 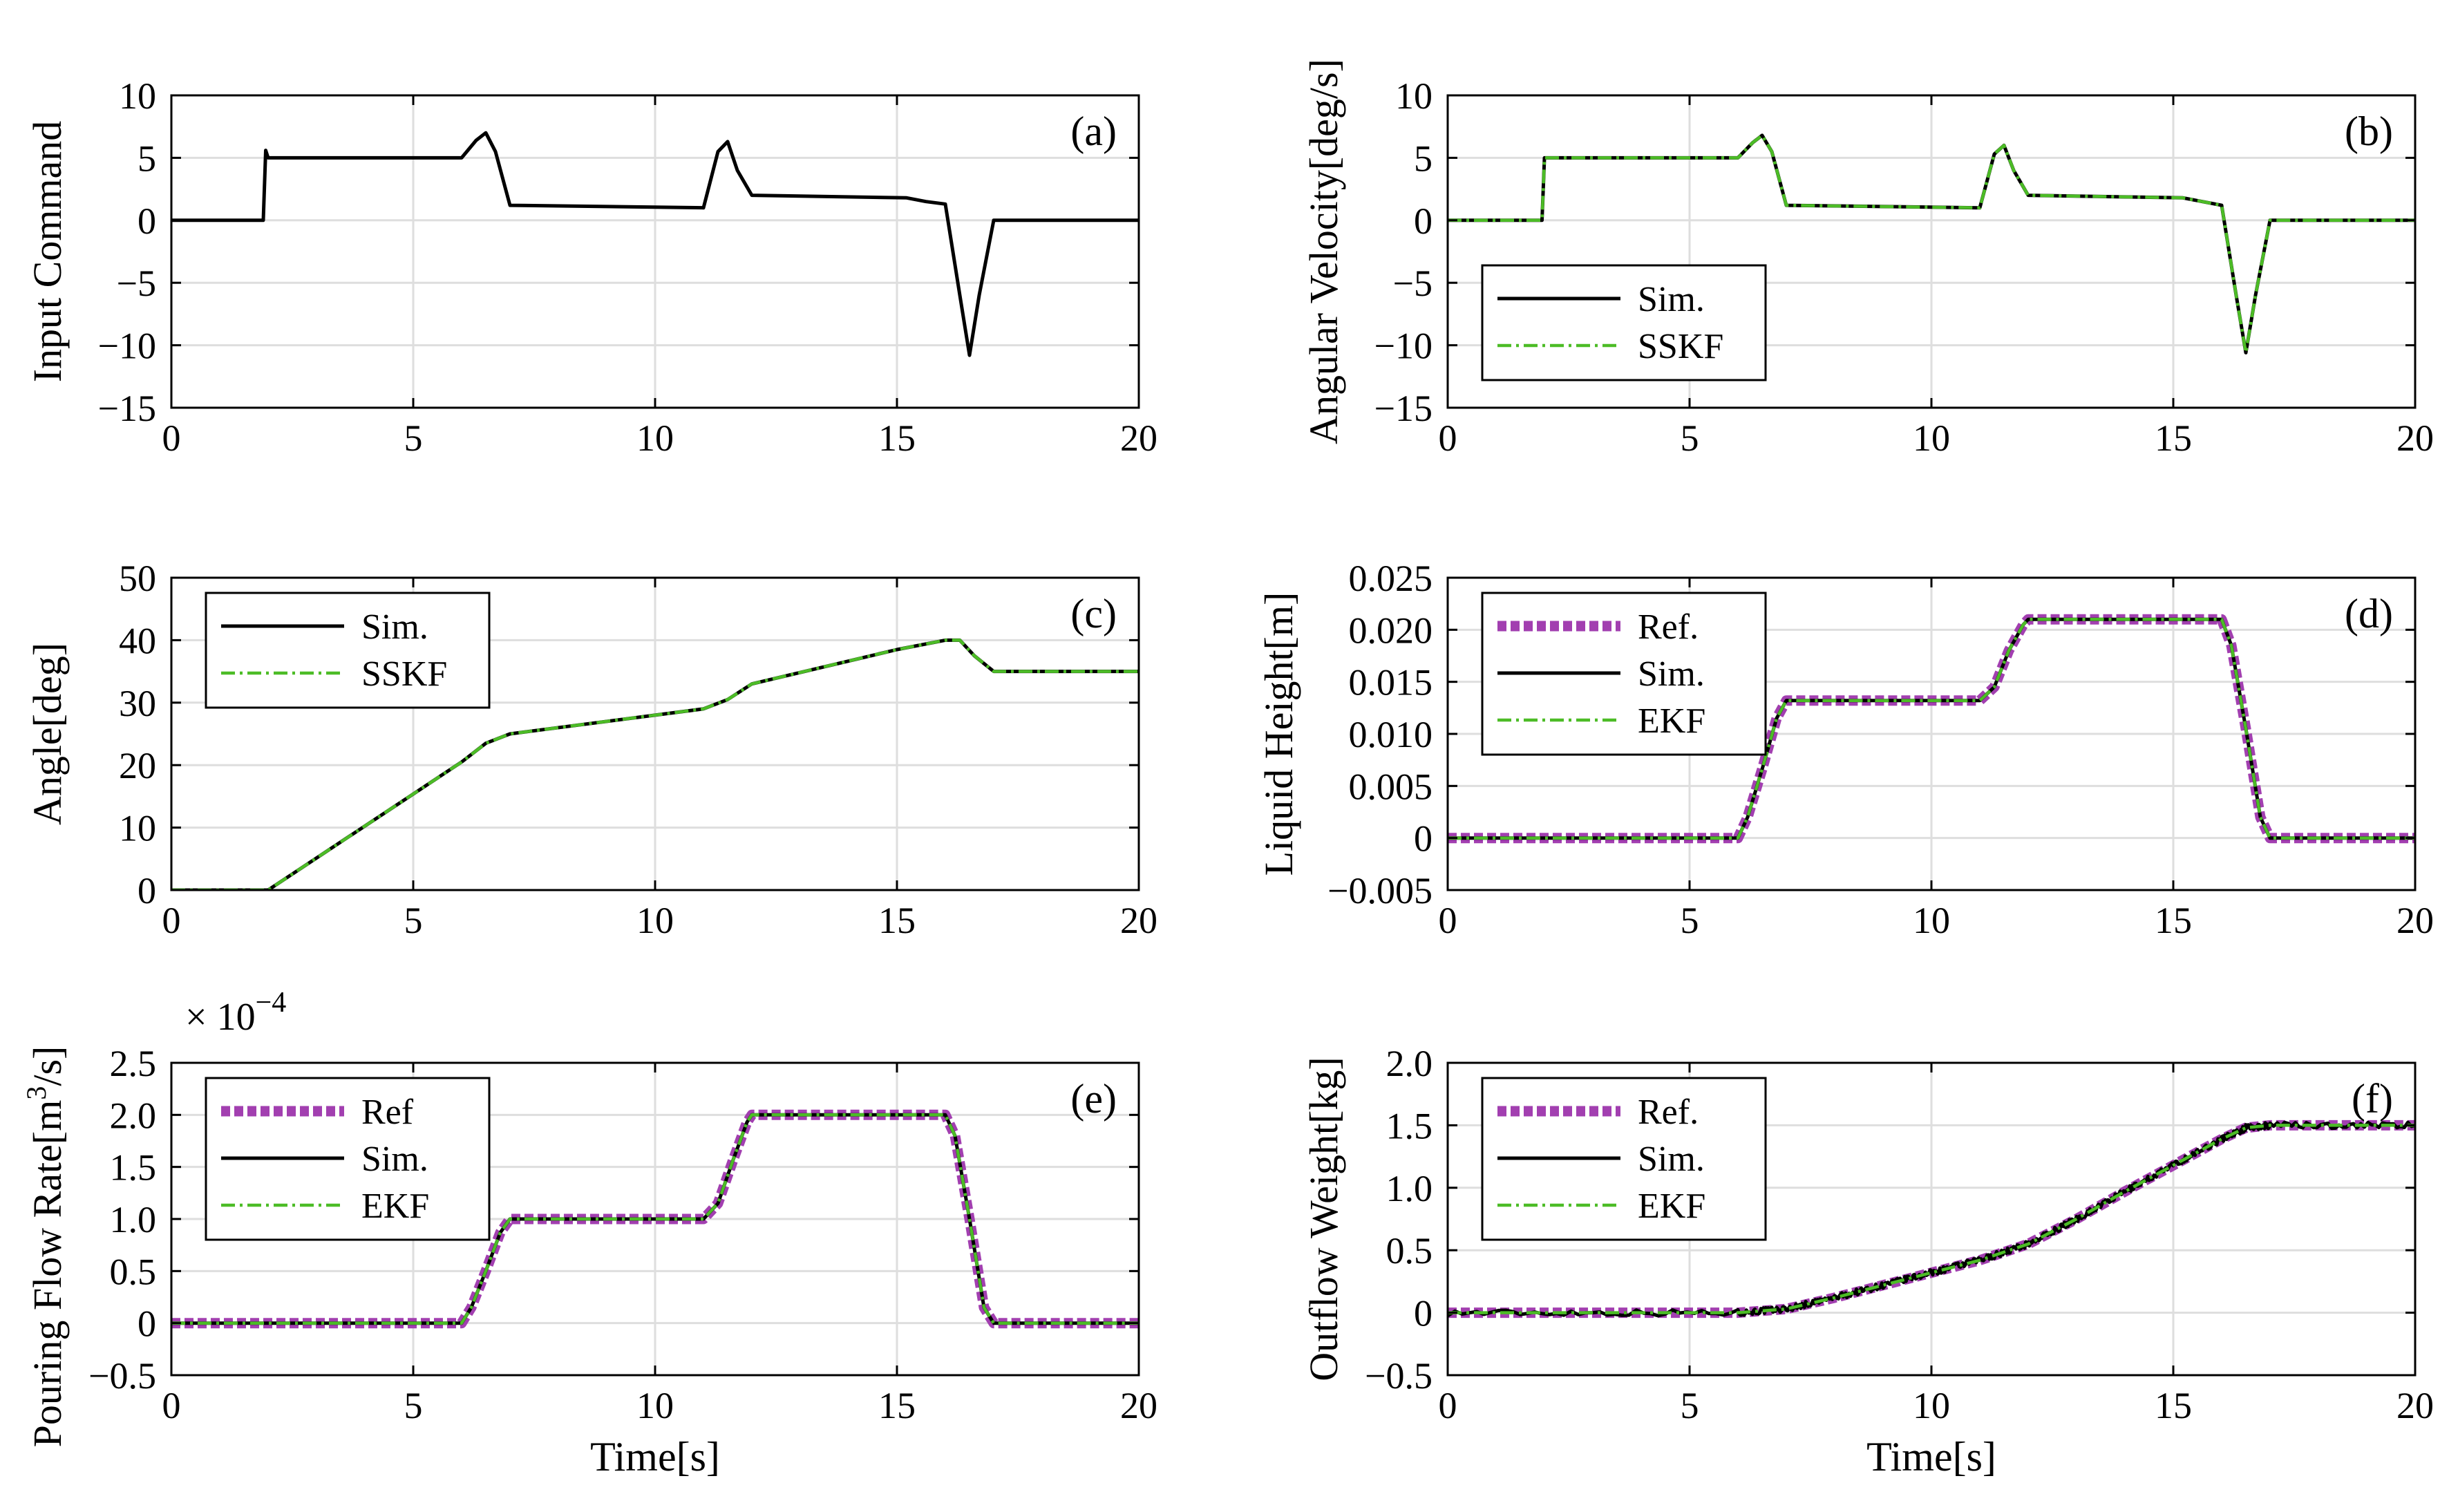 What do you see at coordinates (1391, 734) in the screenshot?
I see `y-tick-label: 0.010` at bounding box center [1391, 734].